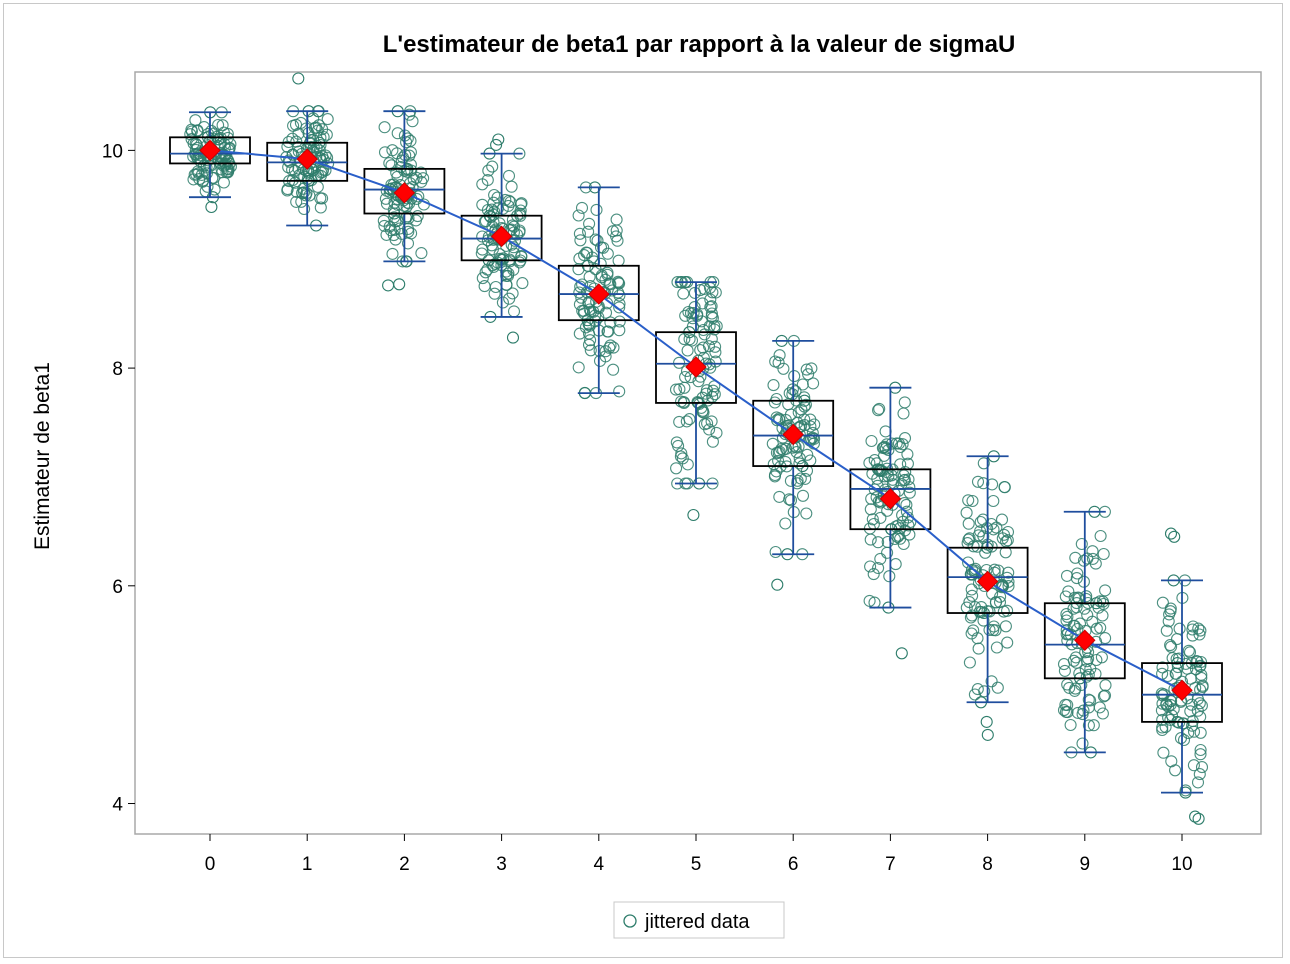 This screenshot has width=1290, height=964. I want to click on x-tick-label: 9, so click(1085, 864).